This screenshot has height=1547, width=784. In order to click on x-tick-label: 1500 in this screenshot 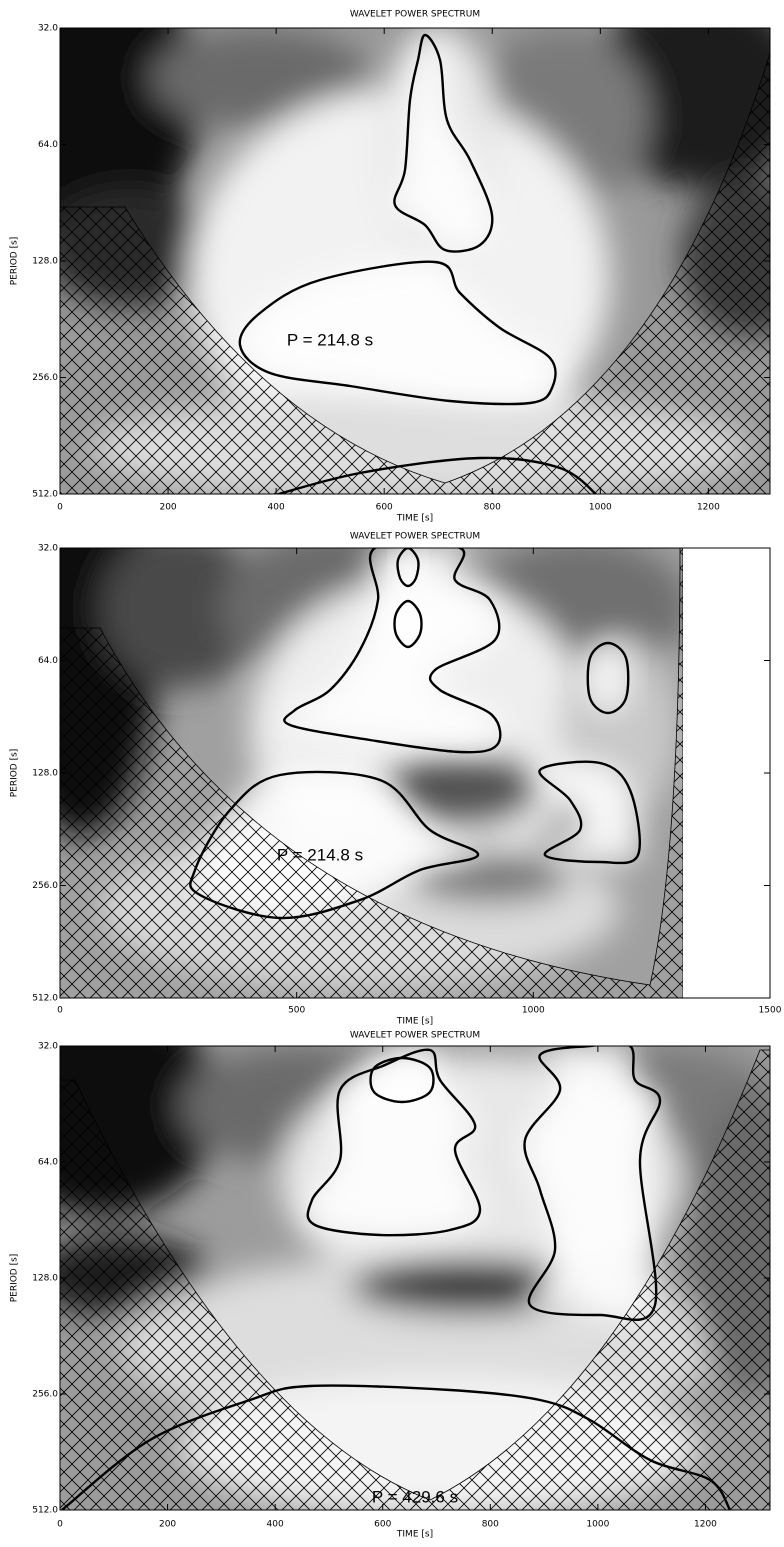, I will do `click(770, 1011)`.